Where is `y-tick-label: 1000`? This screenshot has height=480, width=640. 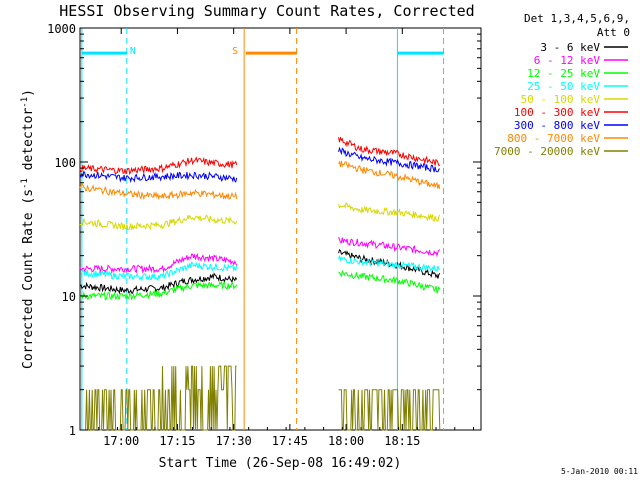
y-tick-label: 1000 is located at coordinates (61, 29).